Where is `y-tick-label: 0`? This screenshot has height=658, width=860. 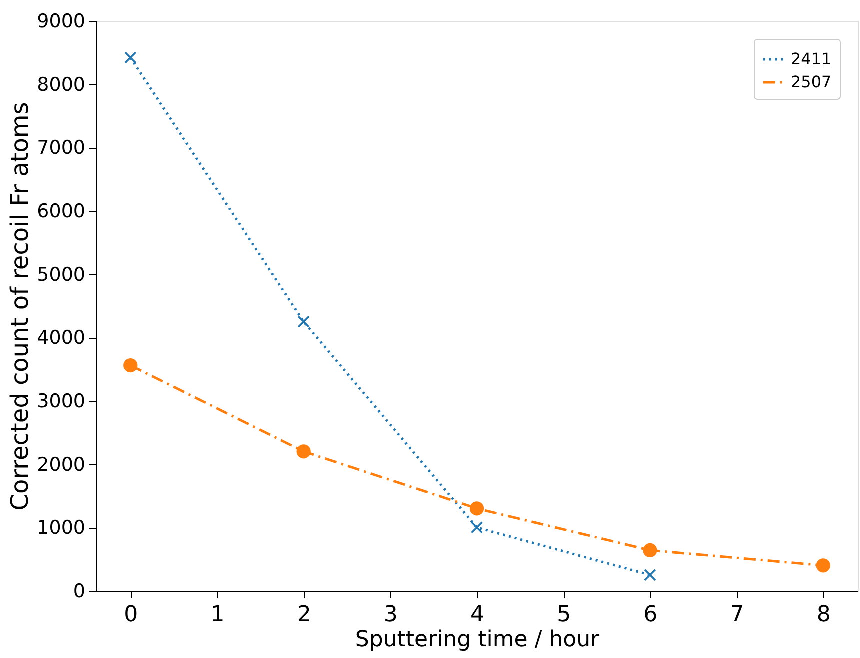 y-tick-label: 0 is located at coordinates (79, 591).